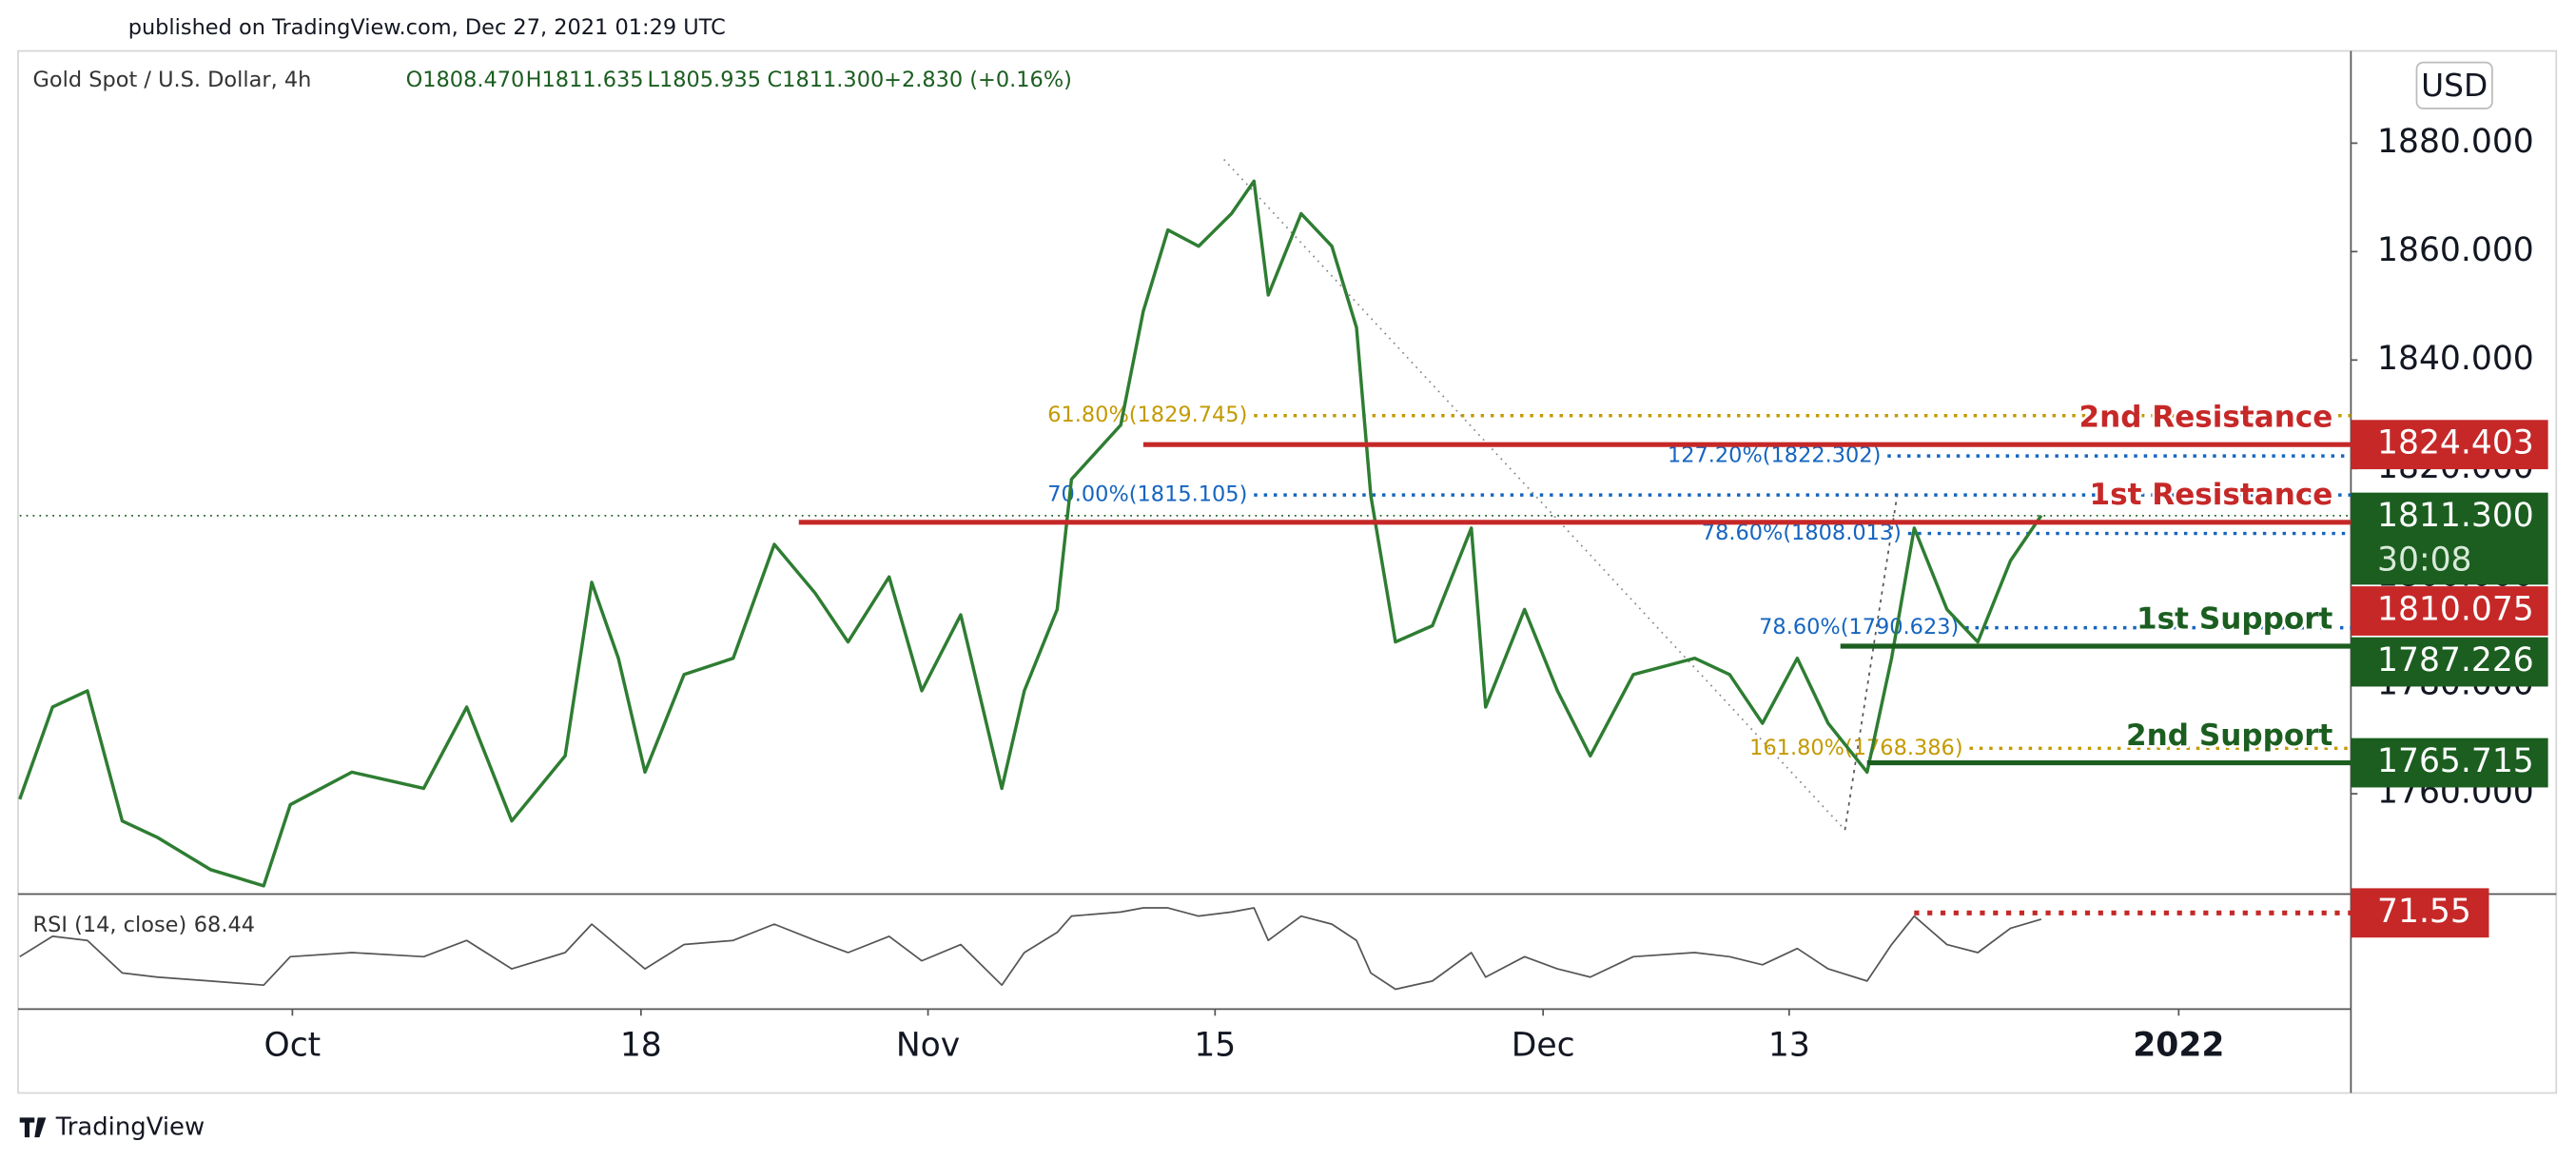  I want to click on currency: USD, so click(2455, 86).